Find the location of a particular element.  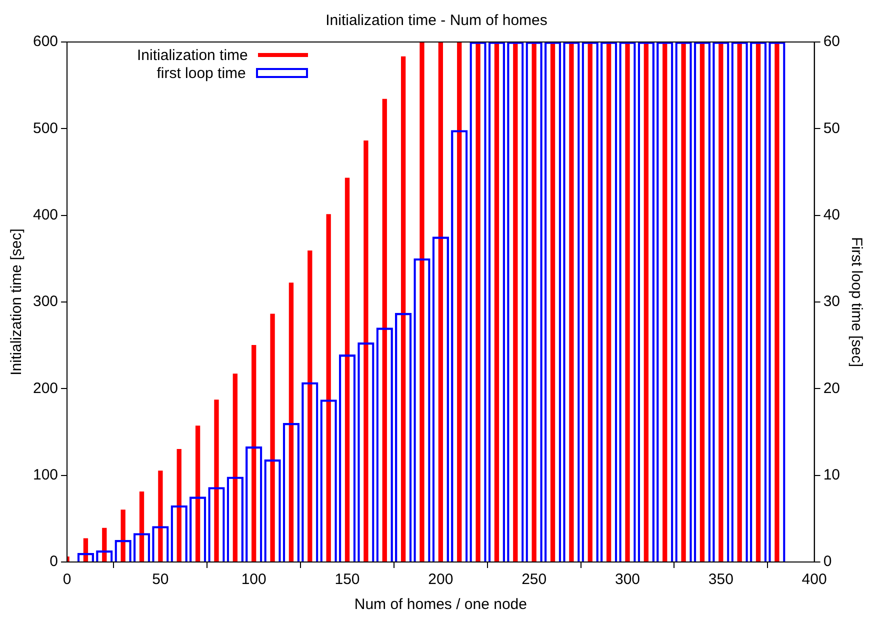

y-tick-label: 300 is located at coordinates (45, 301).